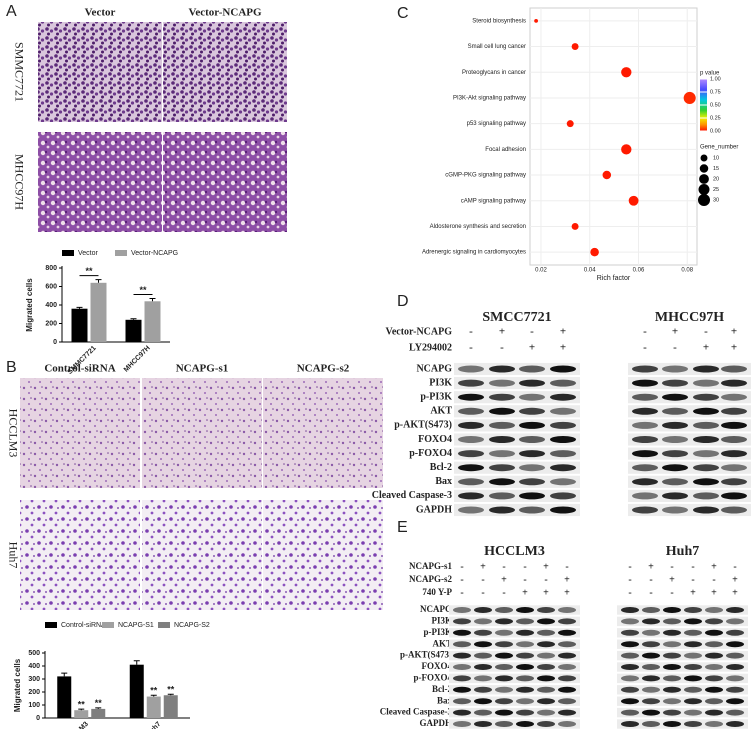 This screenshot has width=753, height=729. Describe the element at coordinates (716, 200) in the screenshot. I see `legend-label: 30` at that location.